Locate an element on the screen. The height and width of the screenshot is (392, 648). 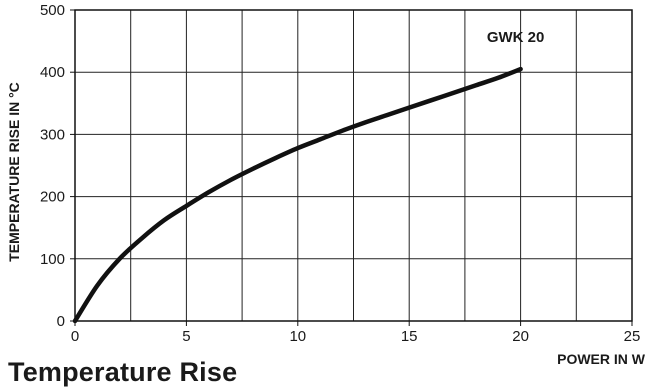
x-axis-ticks: 0 5 10 15 20 25 is located at coordinates (356, 333).